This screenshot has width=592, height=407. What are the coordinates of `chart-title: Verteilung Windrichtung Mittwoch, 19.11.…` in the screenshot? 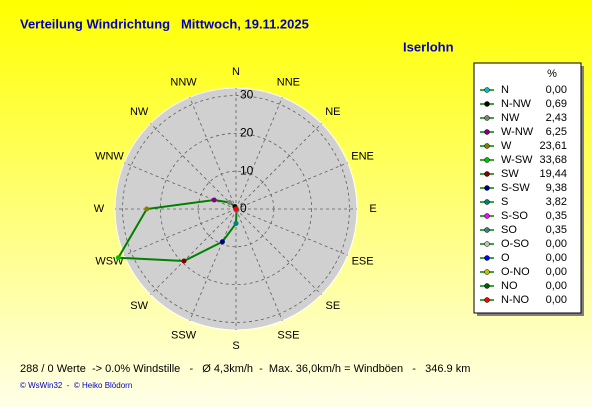 It's located at (164, 23).